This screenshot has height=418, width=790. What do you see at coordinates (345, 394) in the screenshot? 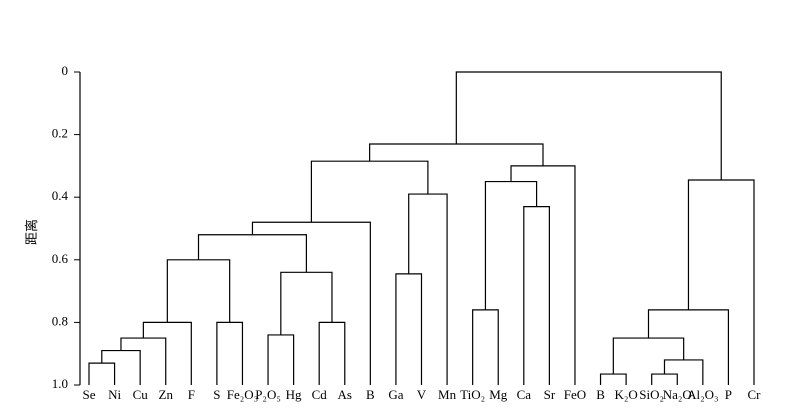
I see `leaf-label: As` at bounding box center [345, 394].